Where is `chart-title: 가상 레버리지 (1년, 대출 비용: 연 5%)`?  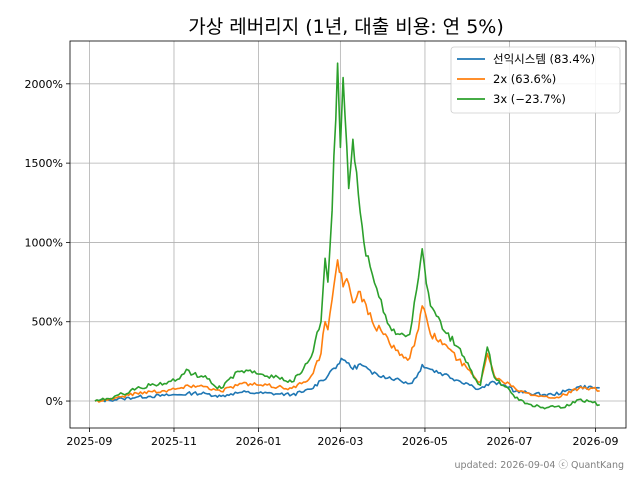 chart-title: 가상 레버리지 (1년, 대출 비용: 연 5%) is located at coordinates (346, 27).